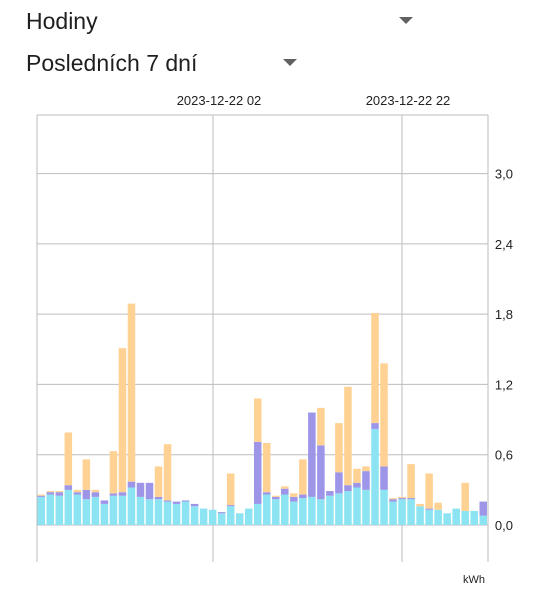 The height and width of the screenshot is (600, 538). What do you see at coordinates (219, 21) in the screenshot?
I see `period-select: Hodiny` at bounding box center [219, 21].